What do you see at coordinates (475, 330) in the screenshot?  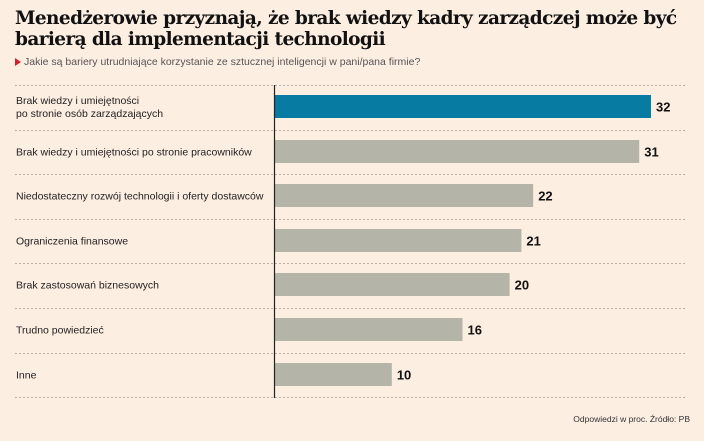 I see `value-label: 16` at bounding box center [475, 330].